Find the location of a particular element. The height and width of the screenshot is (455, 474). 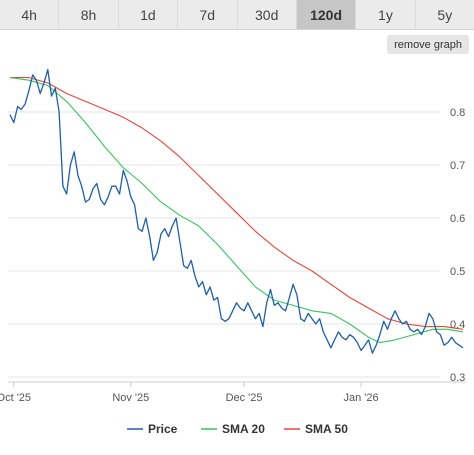

range-button-7d: 7d is located at coordinates (208, 14).